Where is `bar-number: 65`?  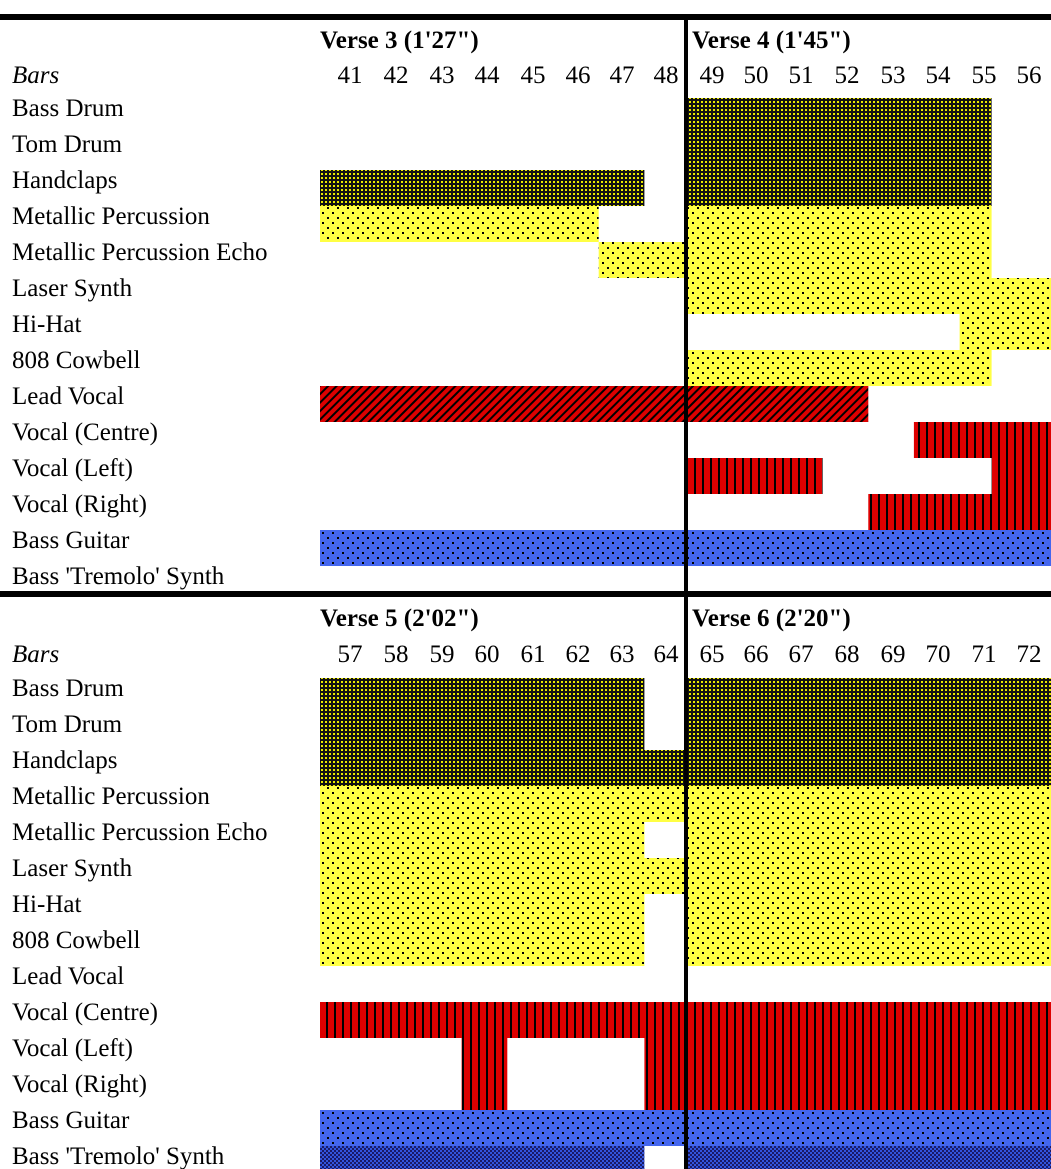 bar-number: 65 is located at coordinates (712, 654).